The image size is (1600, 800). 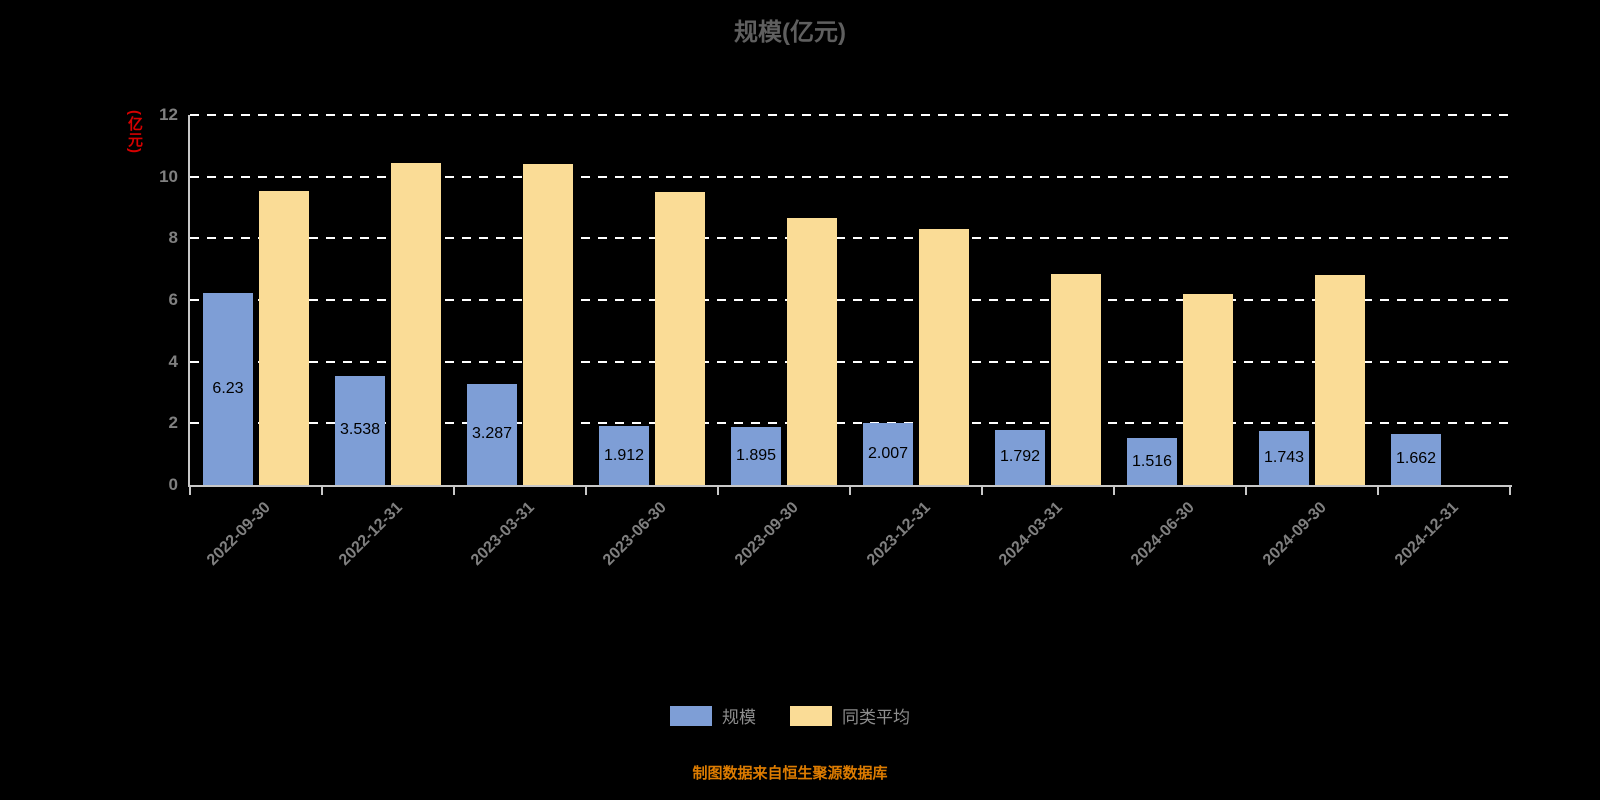 I want to click on y-tick-label: 4, so click(x=173, y=361).